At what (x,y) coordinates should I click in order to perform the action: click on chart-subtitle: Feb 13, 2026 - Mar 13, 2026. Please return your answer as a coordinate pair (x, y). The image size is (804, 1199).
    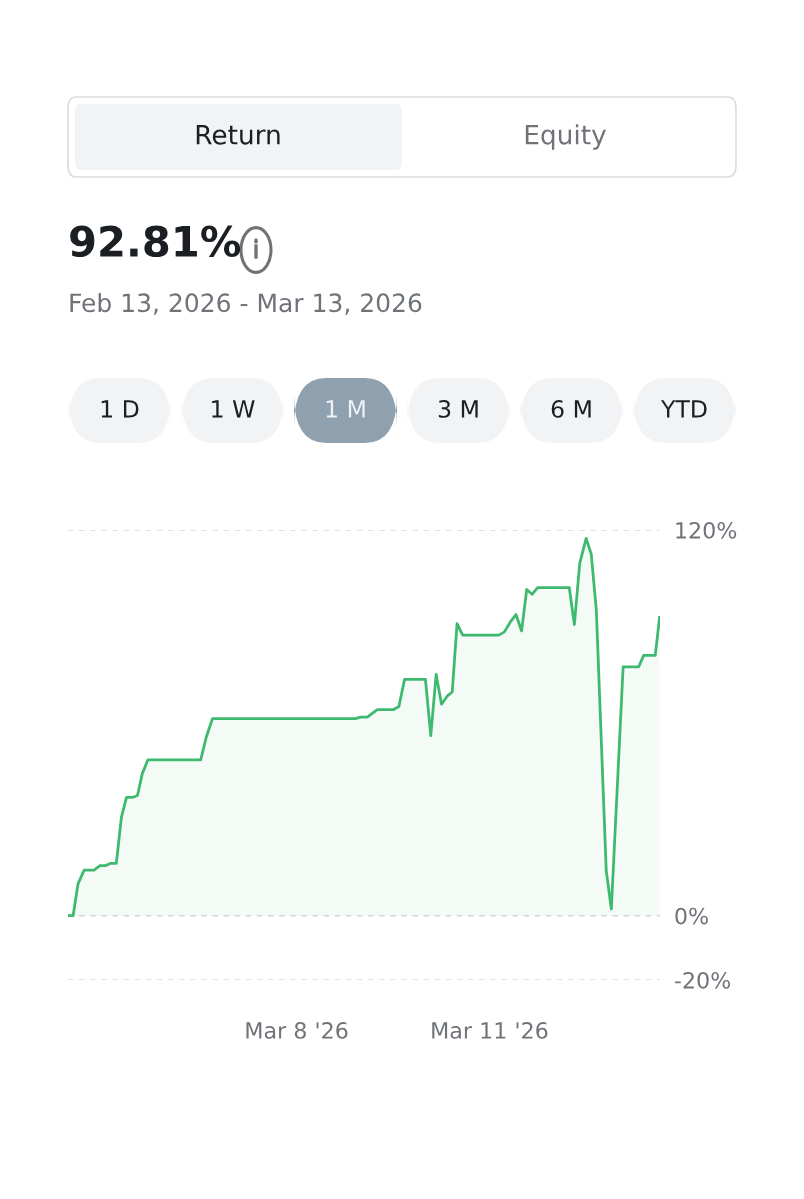
    Looking at the image, I should click on (246, 303).